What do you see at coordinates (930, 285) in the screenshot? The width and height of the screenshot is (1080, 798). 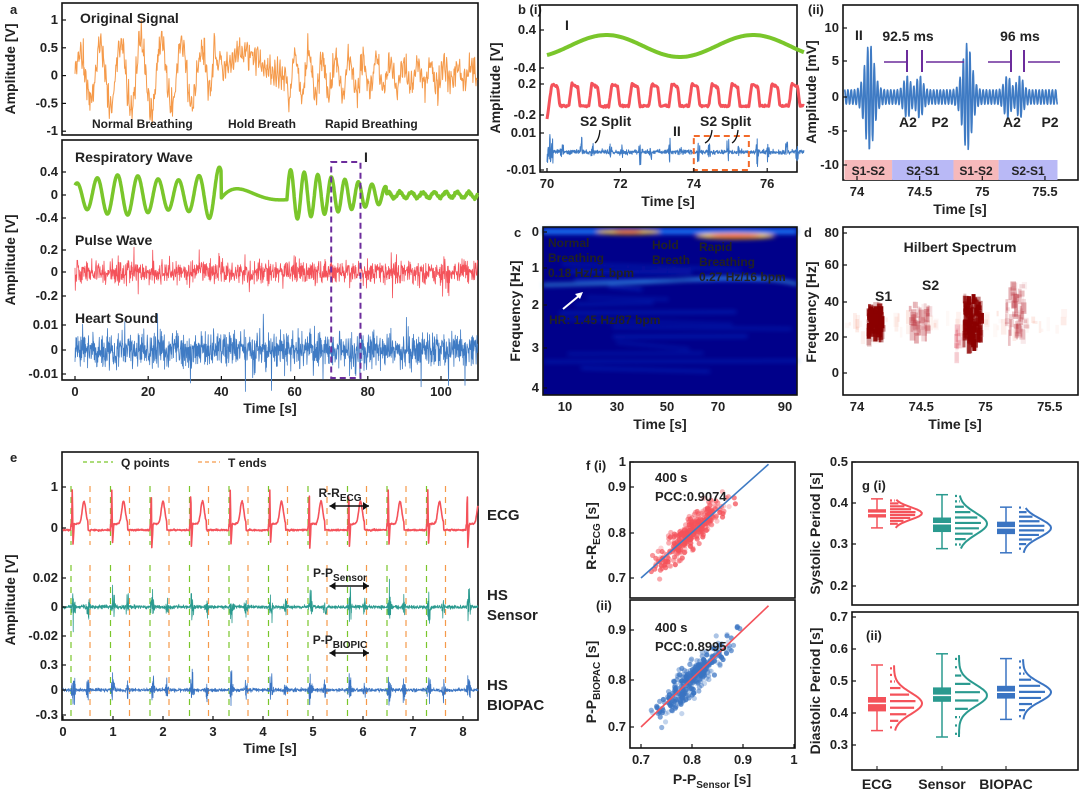 I see `annotation-s2: S2` at bounding box center [930, 285].